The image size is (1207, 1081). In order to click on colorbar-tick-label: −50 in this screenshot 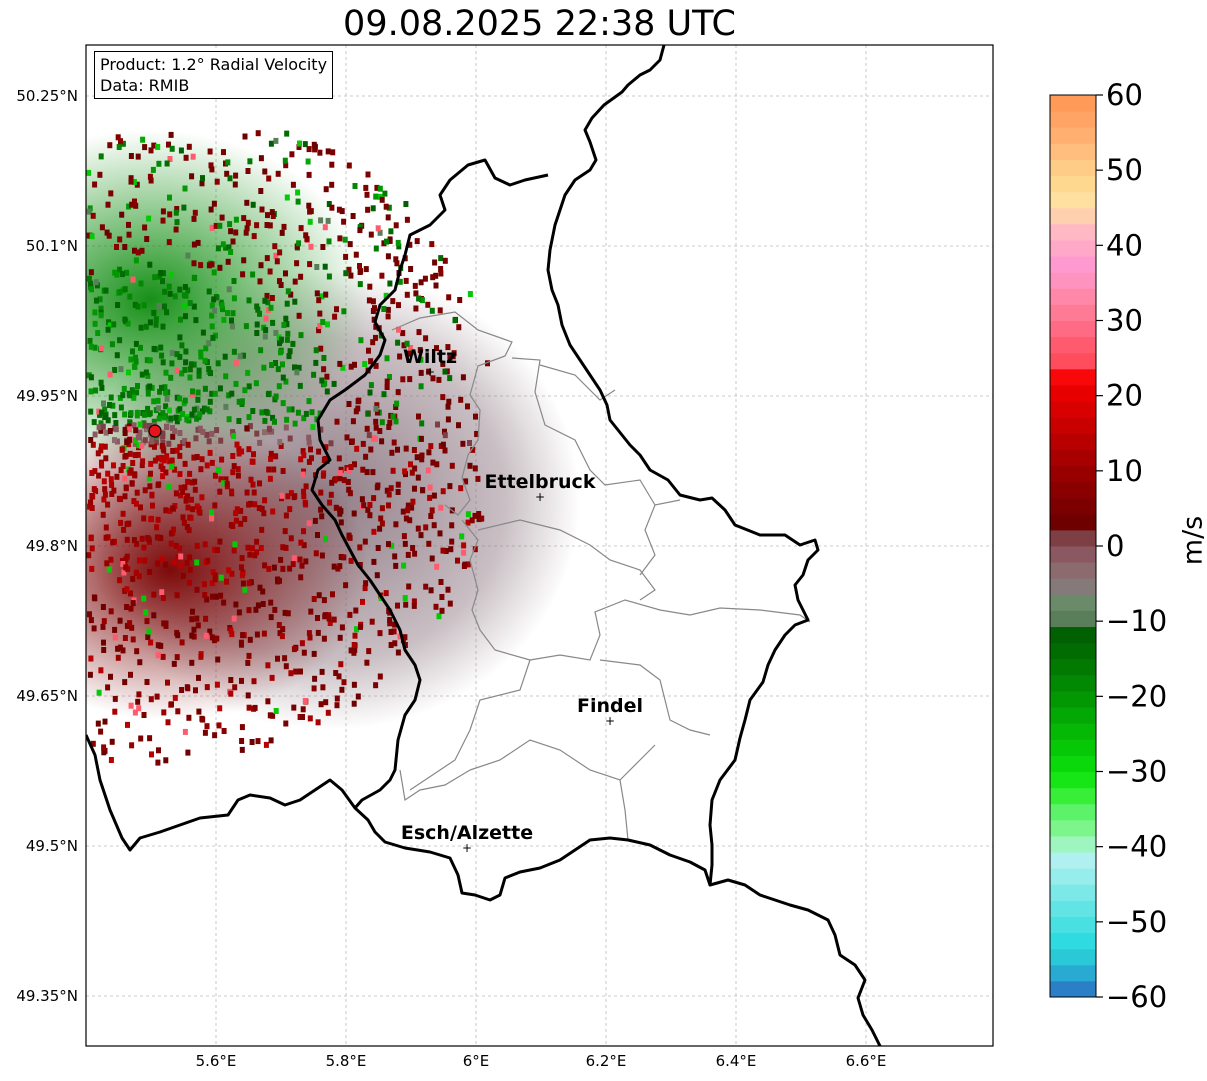, I will do `click(1136, 922)`.